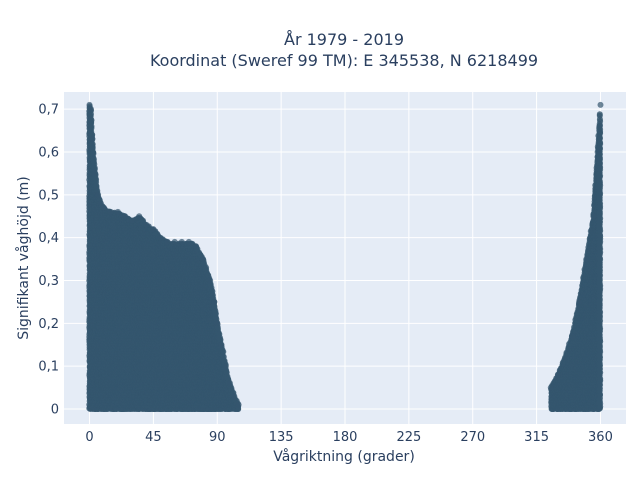 The image size is (640, 480). I want to click on title-line-1: År 1979 - 2019, so click(344, 39).